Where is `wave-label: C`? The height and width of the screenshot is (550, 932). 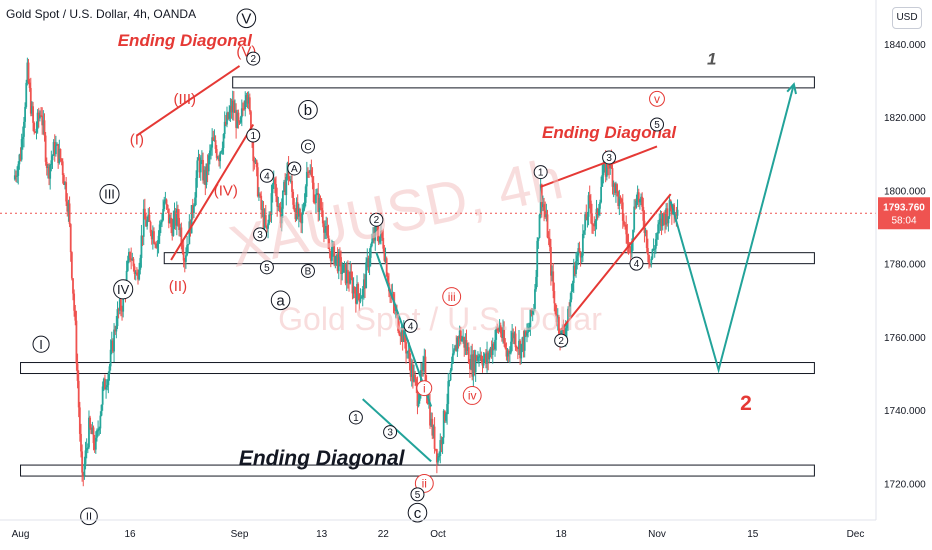
wave-label: C is located at coordinates (307, 147).